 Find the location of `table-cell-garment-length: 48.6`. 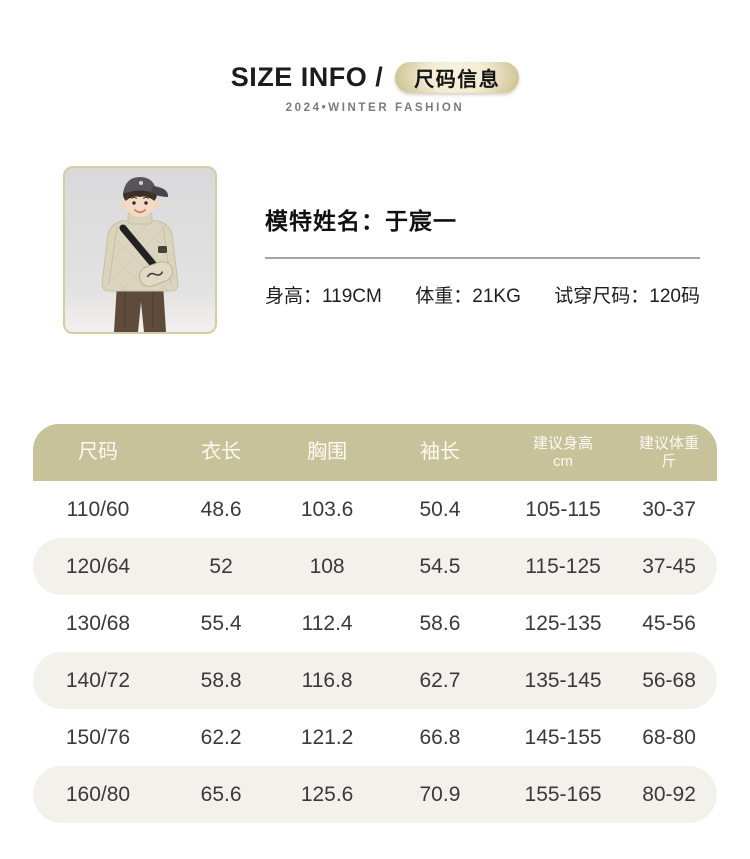

table-cell-garment-length: 48.6 is located at coordinates (221, 509).